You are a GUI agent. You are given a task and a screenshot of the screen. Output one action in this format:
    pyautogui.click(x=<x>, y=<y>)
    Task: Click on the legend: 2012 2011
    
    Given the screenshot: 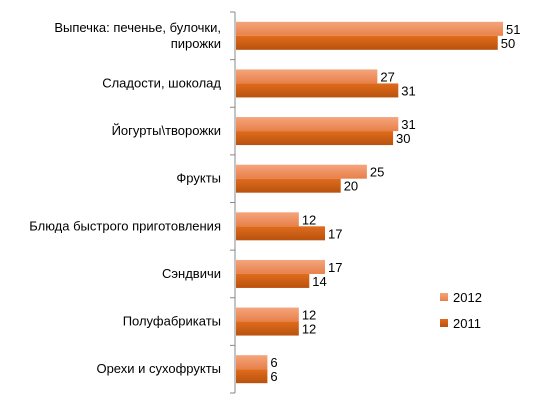 What is the action you would take?
    pyautogui.click(x=461, y=310)
    